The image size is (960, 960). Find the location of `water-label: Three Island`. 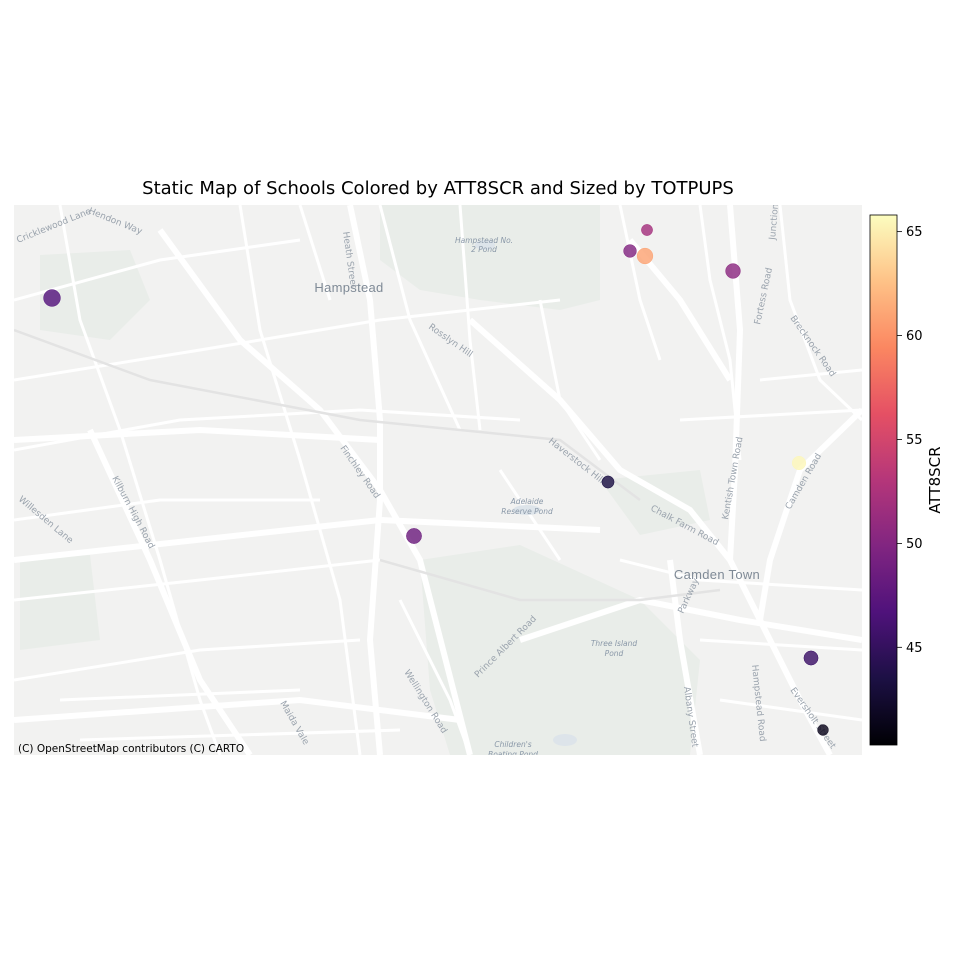

water-label: Three Island is located at coordinates (614, 643).